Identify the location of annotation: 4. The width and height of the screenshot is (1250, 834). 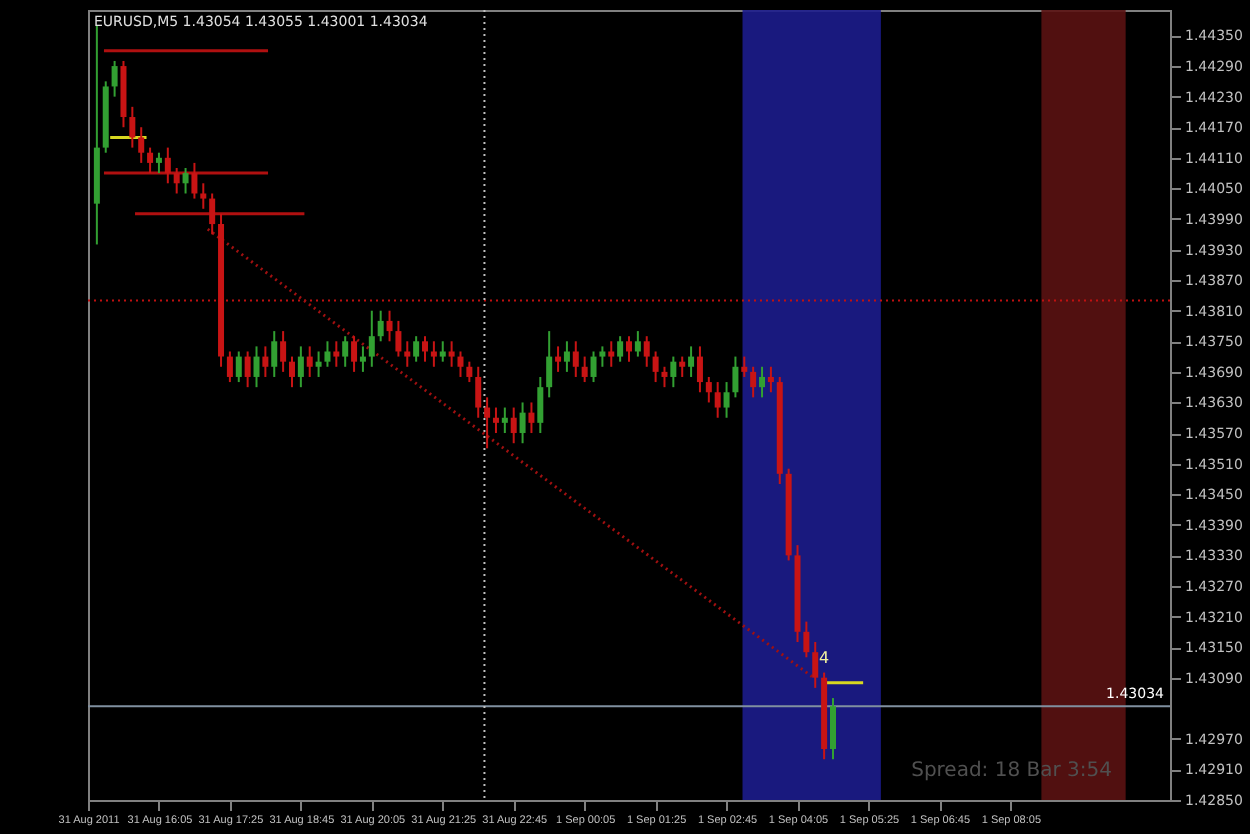
(824, 658).